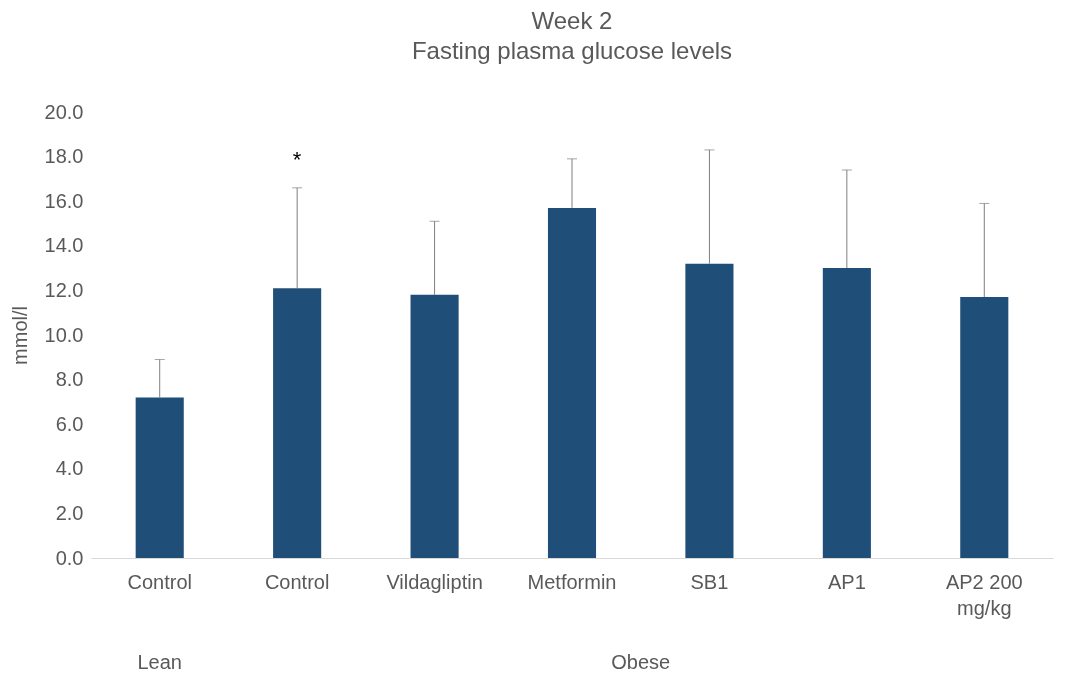 The height and width of the screenshot is (678, 1083). What do you see at coordinates (69, 468) in the screenshot?
I see `y-tick-label: 4.0` at bounding box center [69, 468].